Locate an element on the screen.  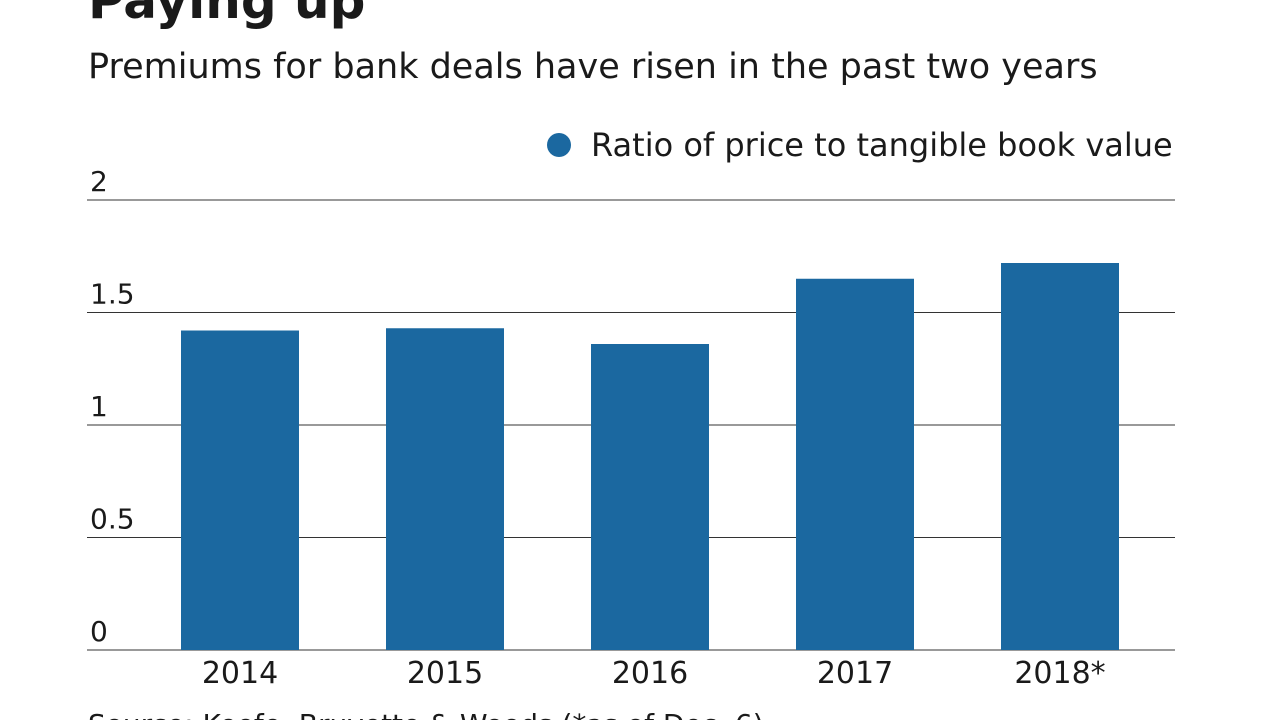
chart-title: Paying up is located at coordinates (226, 15).